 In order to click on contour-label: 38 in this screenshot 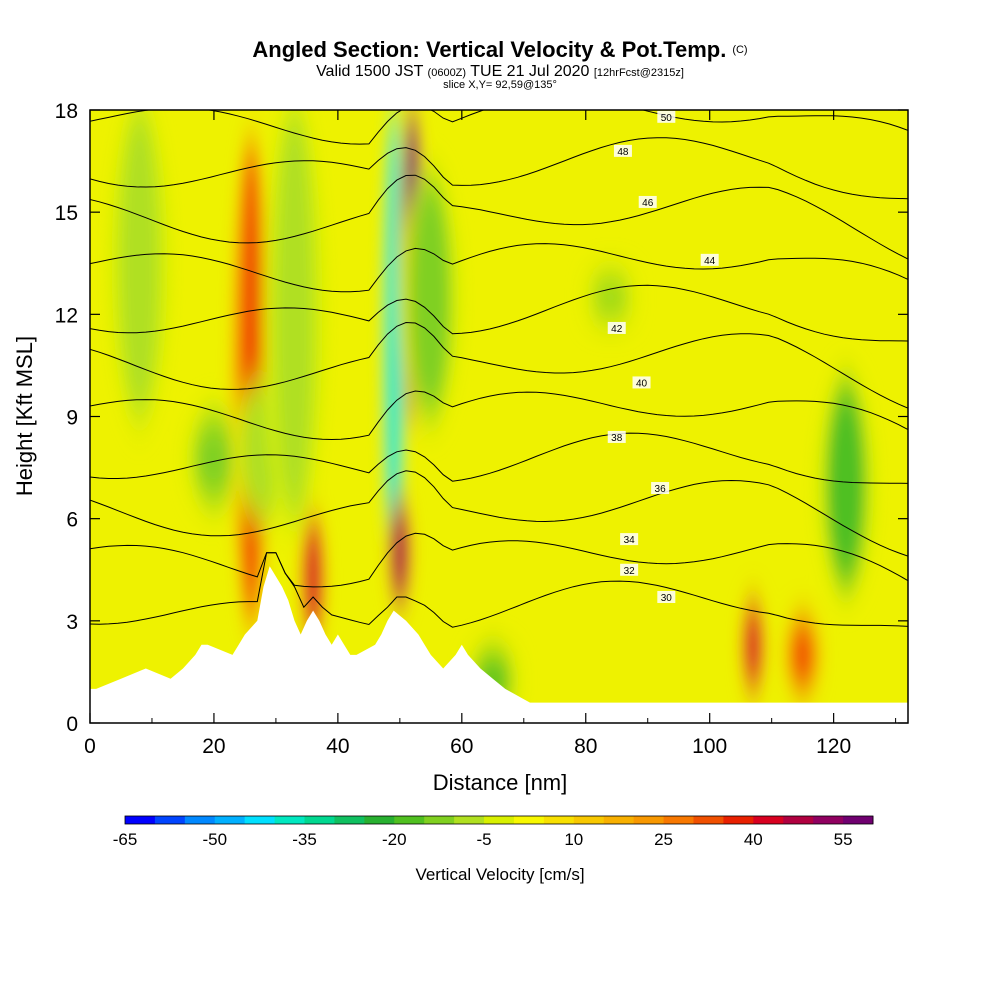, I will do `click(617, 438)`.